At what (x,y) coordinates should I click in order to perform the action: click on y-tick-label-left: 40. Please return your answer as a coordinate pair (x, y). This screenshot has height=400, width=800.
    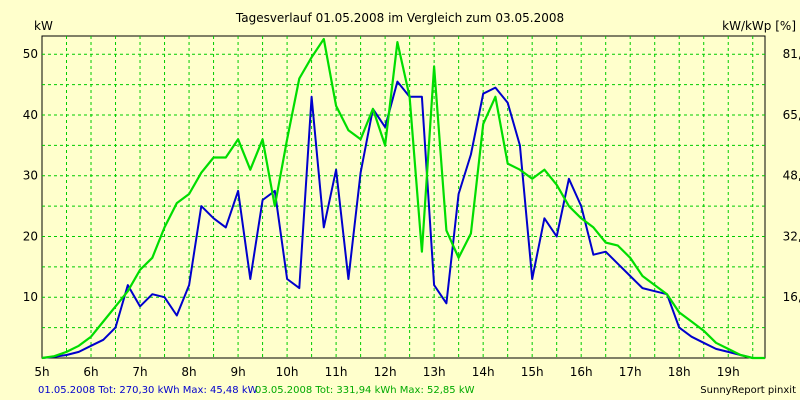
    Looking at the image, I should click on (30, 115).